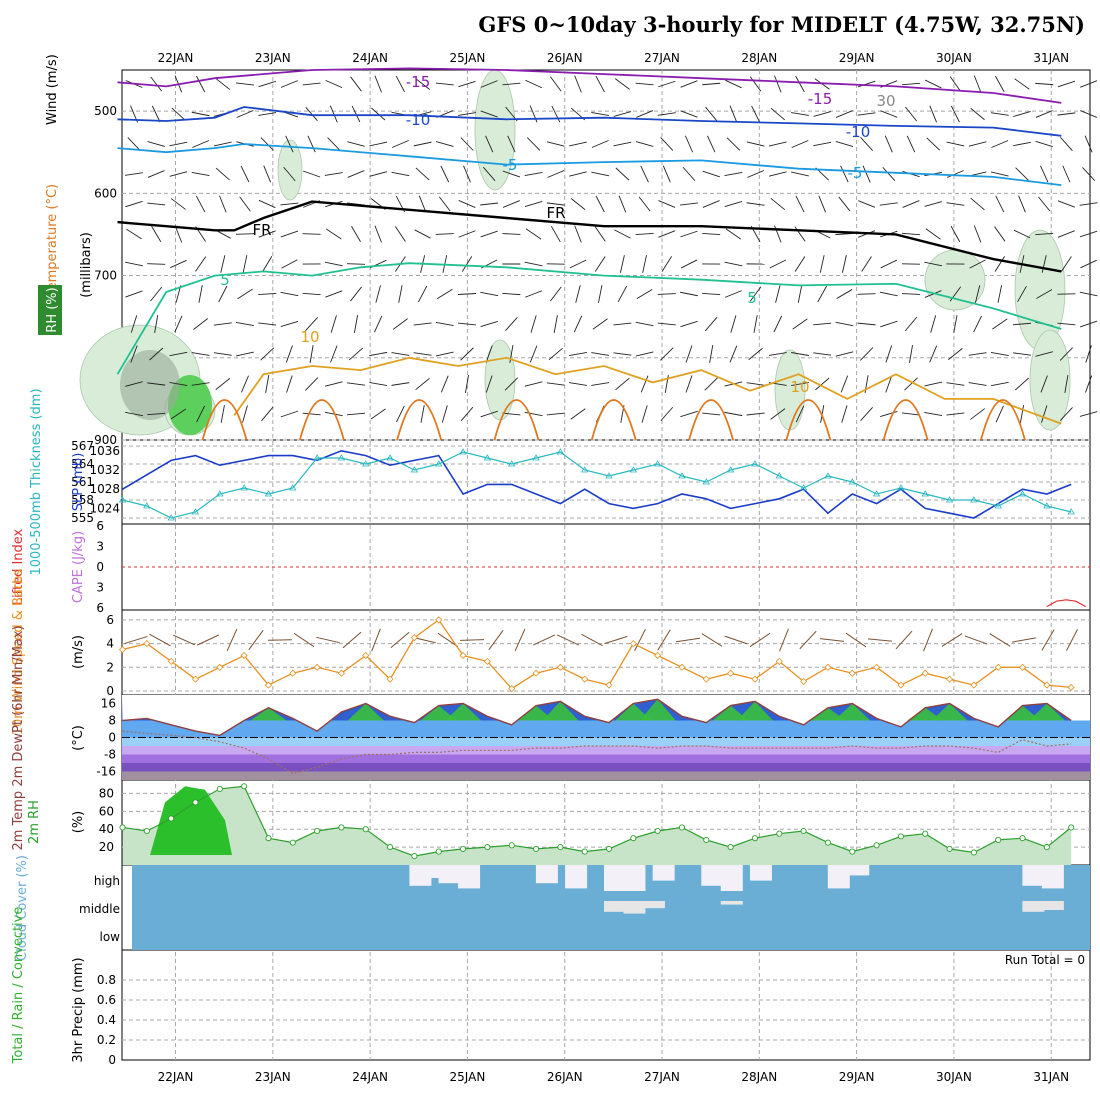  Describe the element at coordinates (106, 829) in the screenshot. I see `rh-tick: 40` at that location.